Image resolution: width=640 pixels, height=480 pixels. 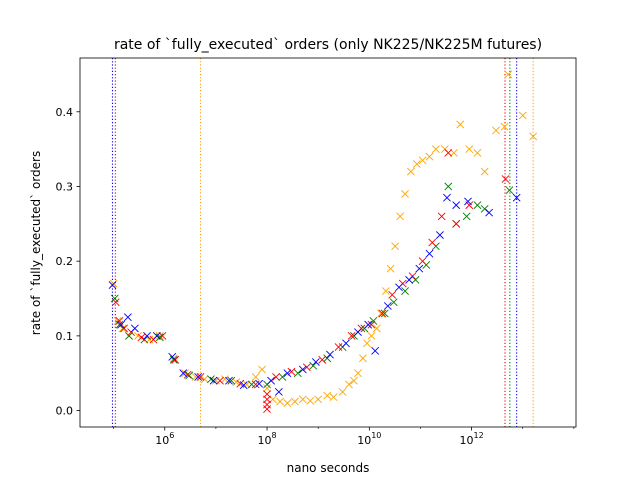 What do you see at coordinates (65, 411) in the screenshot?
I see `y-tick-label: 0.0` at bounding box center [65, 411].